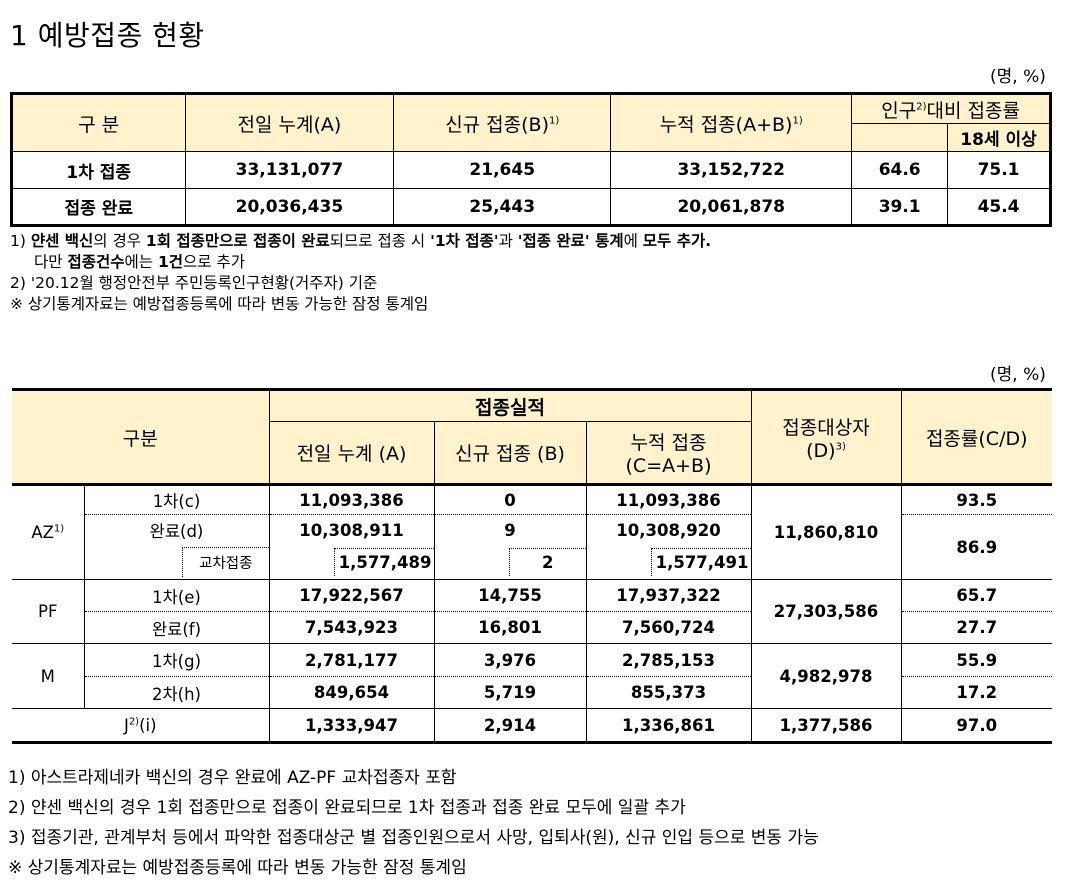 Image resolution: width=1080 pixels, height=893 pixels. What do you see at coordinates (177, 627) in the screenshot?
I see `row-label: 완료(f)` at bounding box center [177, 627].